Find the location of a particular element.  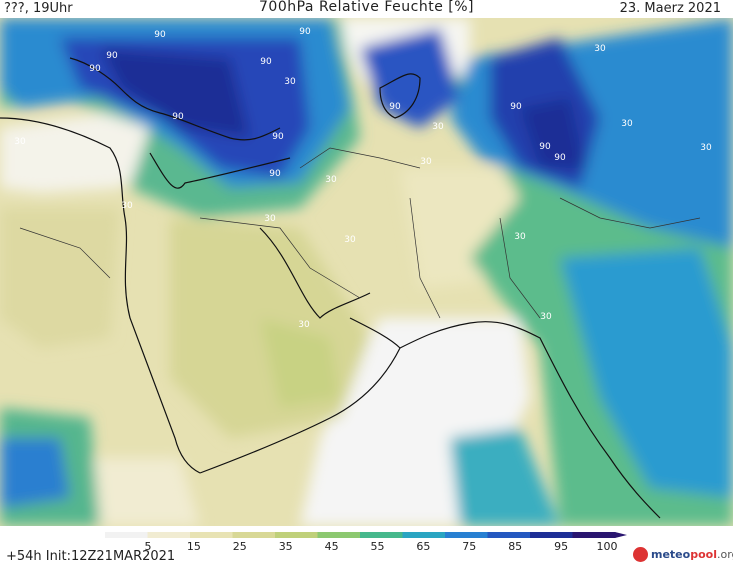

forecast-time: ???, 19Uhr is located at coordinates (38, 8).